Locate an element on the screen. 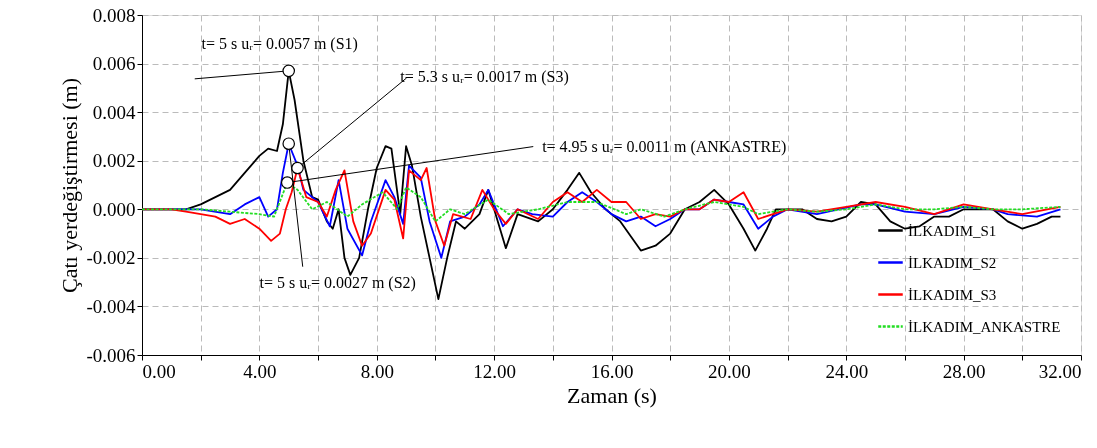 This screenshot has width=1097, height=448. x-tick-label: 24.00 is located at coordinates (847, 371).